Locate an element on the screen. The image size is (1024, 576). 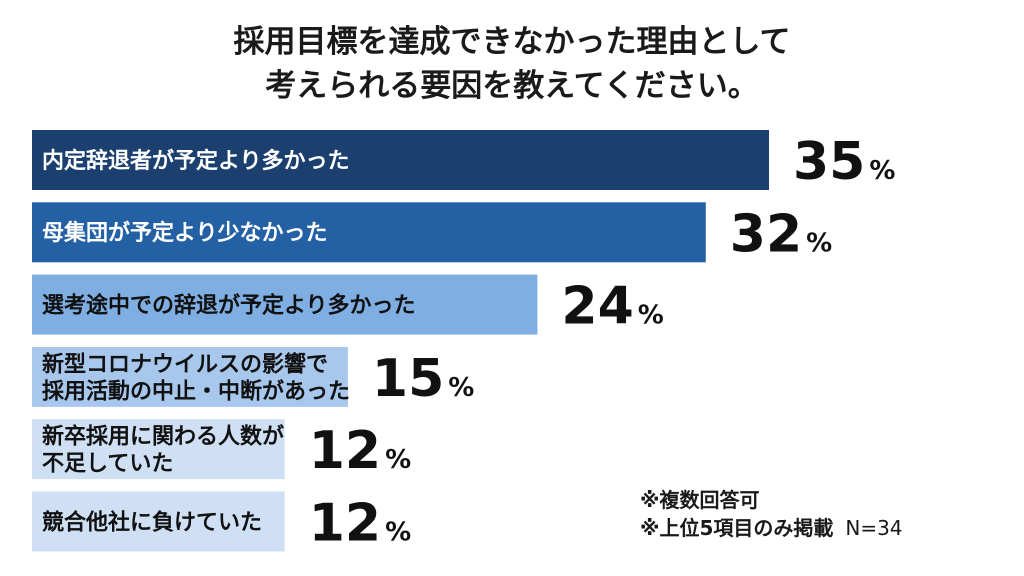
value-label-5: 12% is located at coordinates (360, 451).